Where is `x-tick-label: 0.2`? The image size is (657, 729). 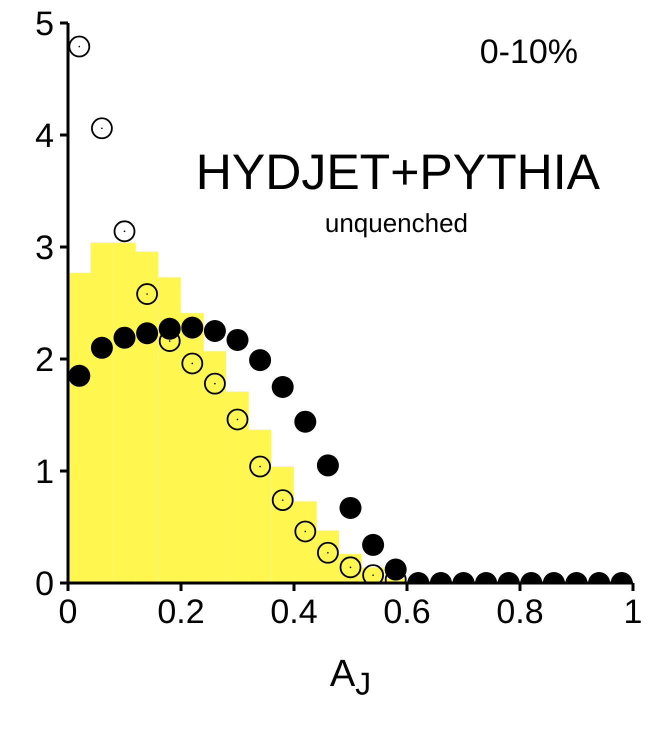 x-tick-label: 0.2 is located at coordinates (181, 612).